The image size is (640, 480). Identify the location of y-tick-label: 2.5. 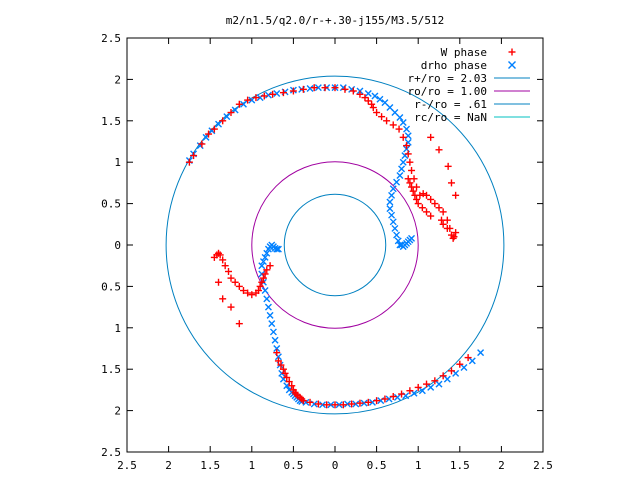
(111, 452).